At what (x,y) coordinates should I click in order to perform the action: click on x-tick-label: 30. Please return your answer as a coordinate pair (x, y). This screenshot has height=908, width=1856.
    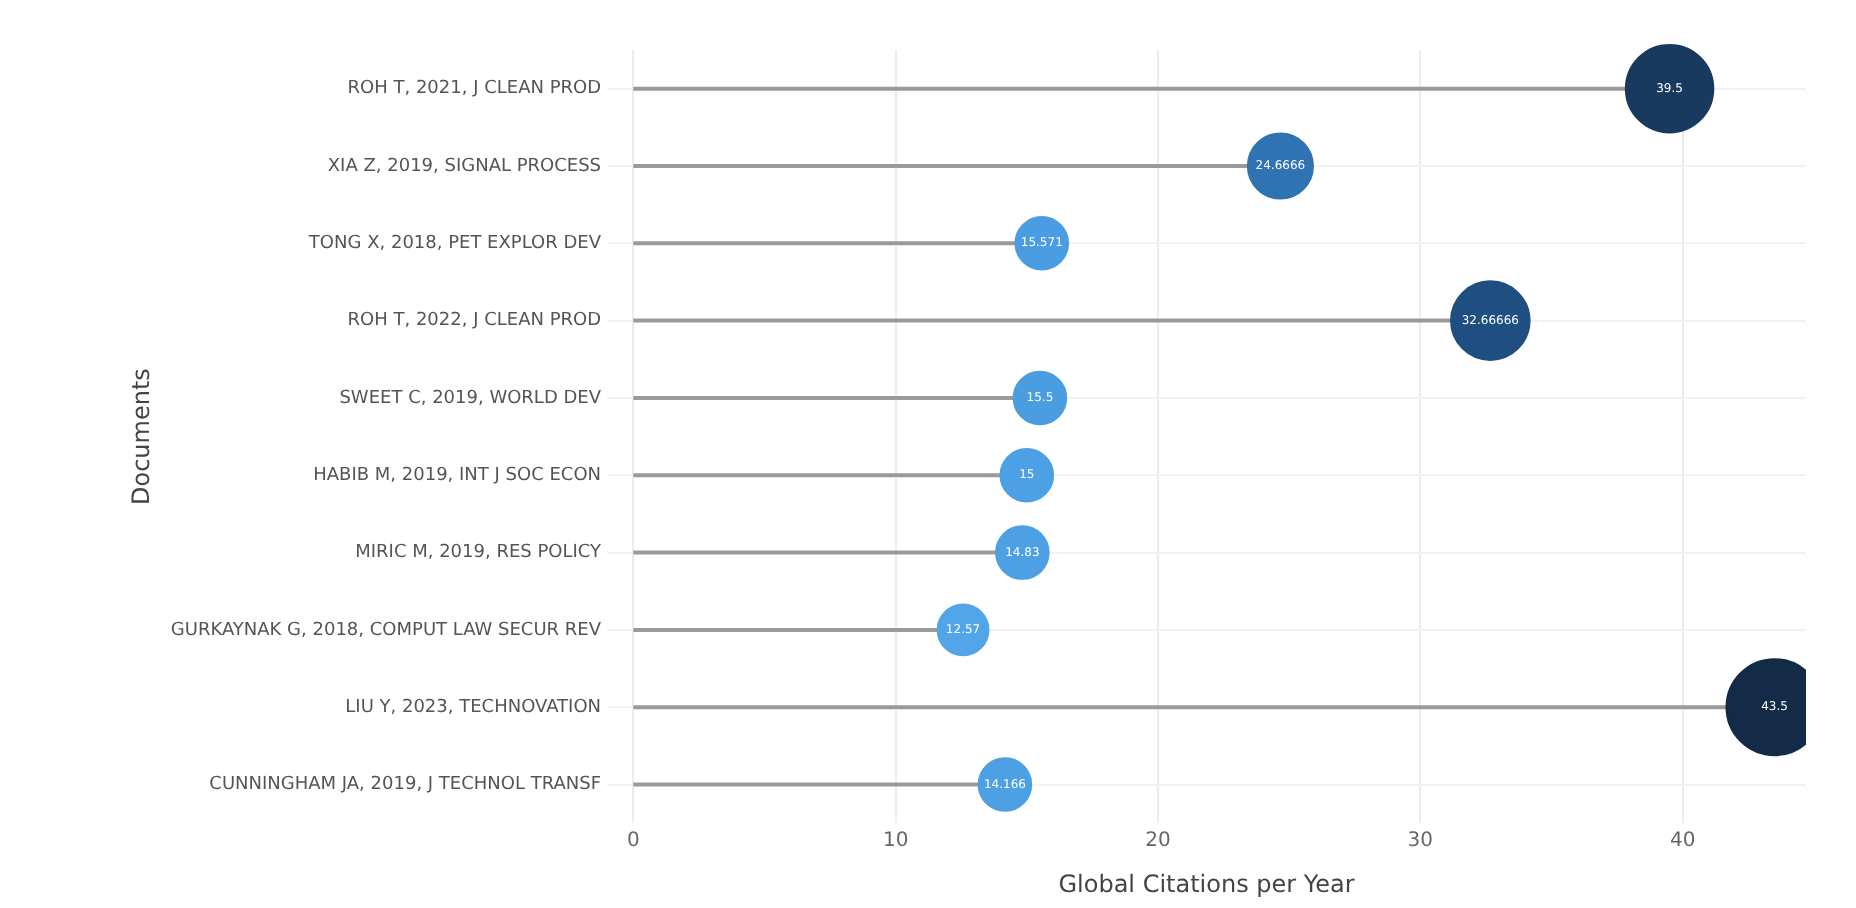
    Looking at the image, I should click on (1420, 841).